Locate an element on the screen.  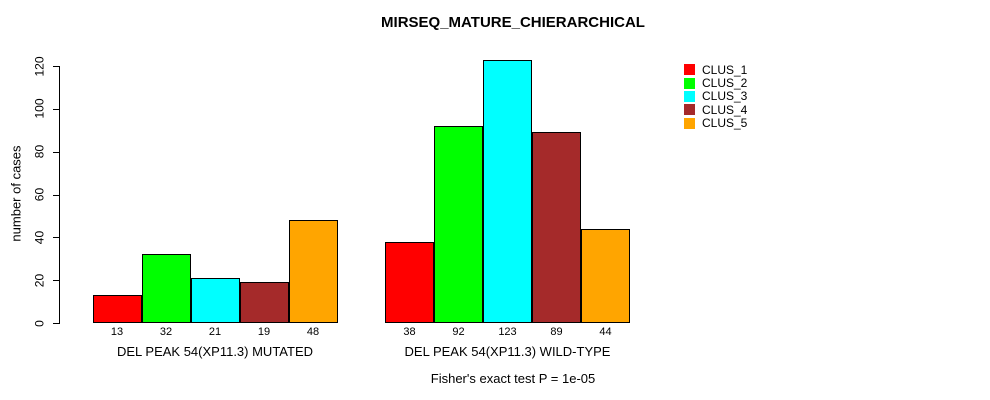
legend-label: CLUS_3 is located at coordinates (725, 96).